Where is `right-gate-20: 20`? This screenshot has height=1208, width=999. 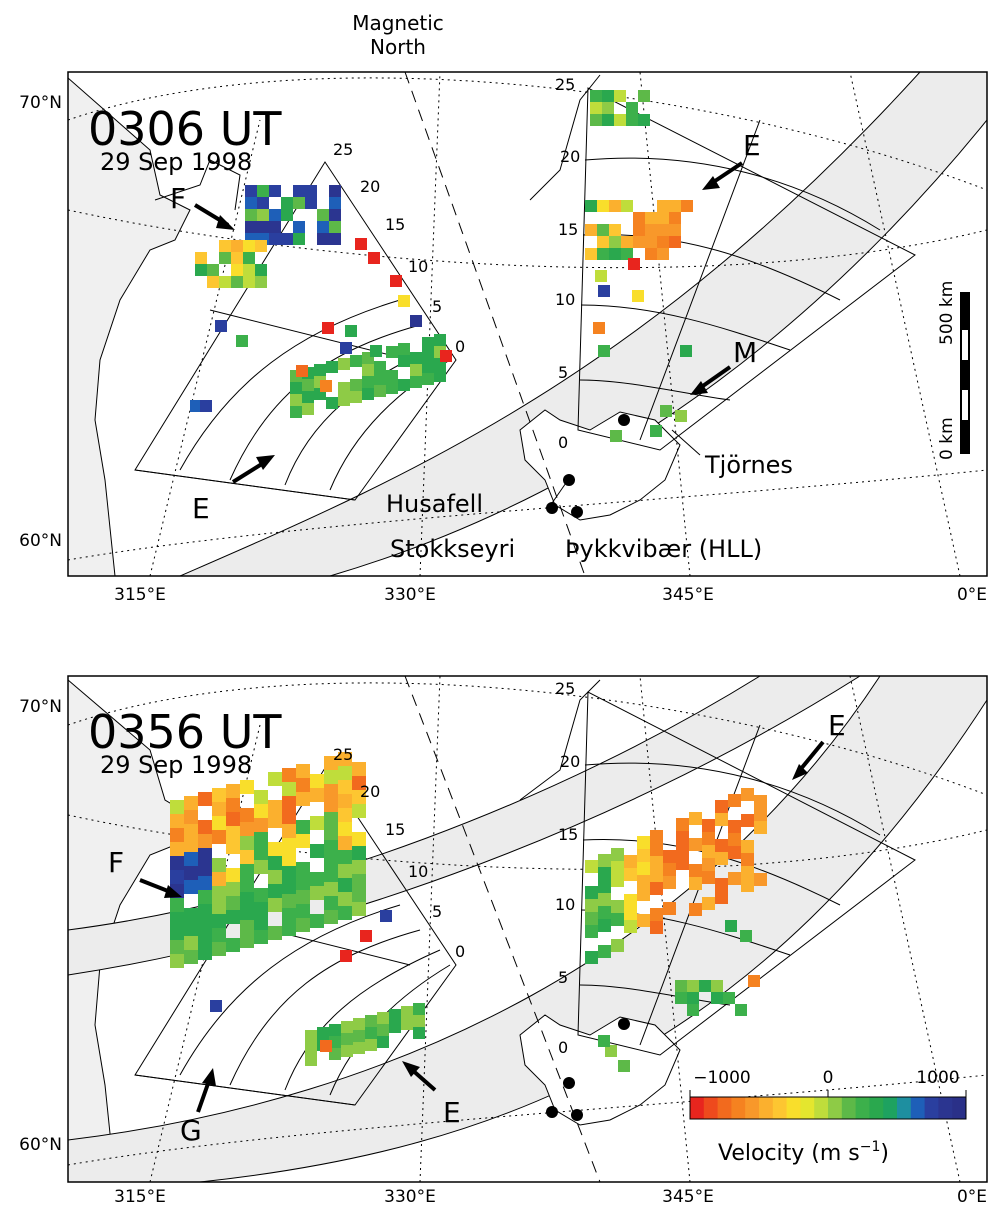
right-gate-20: 20 is located at coordinates (570, 761).